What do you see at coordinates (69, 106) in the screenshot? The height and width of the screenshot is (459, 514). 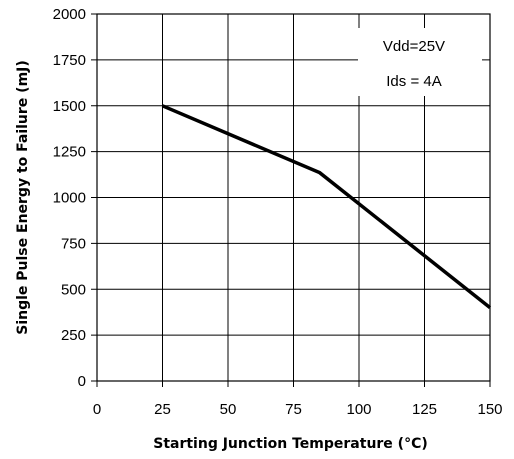 I see `y-tick-label-1500: 1500` at bounding box center [69, 106].